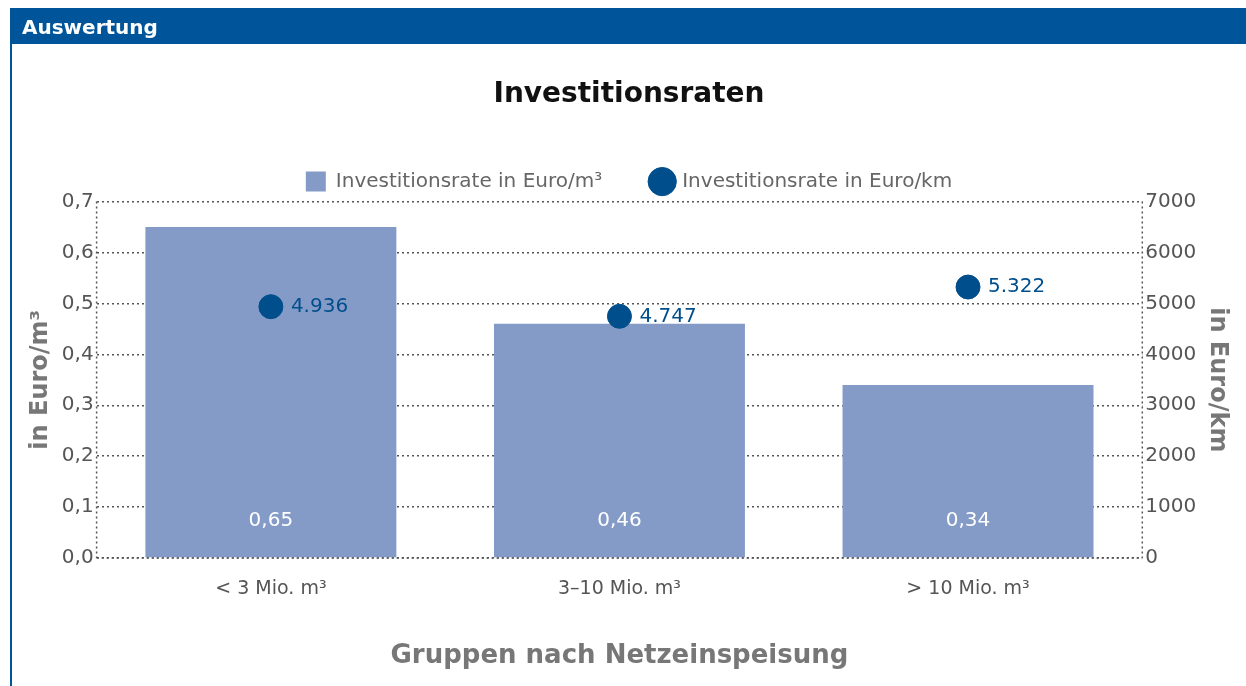 The height and width of the screenshot is (686, 1246). Describe the element at coordinates (1171, 250) in the screenshot. I see `y2-tick-label: 6000` at that location.